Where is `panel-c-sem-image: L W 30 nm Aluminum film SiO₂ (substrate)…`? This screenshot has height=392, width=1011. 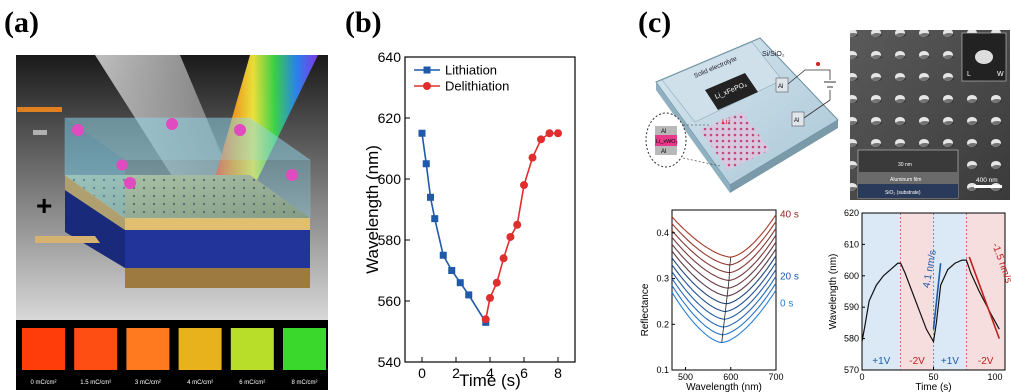
panel-c-sem-image: L W 30 nm Aluminum film SiO₂ (substrate)… is located at coordinates (930, 115).